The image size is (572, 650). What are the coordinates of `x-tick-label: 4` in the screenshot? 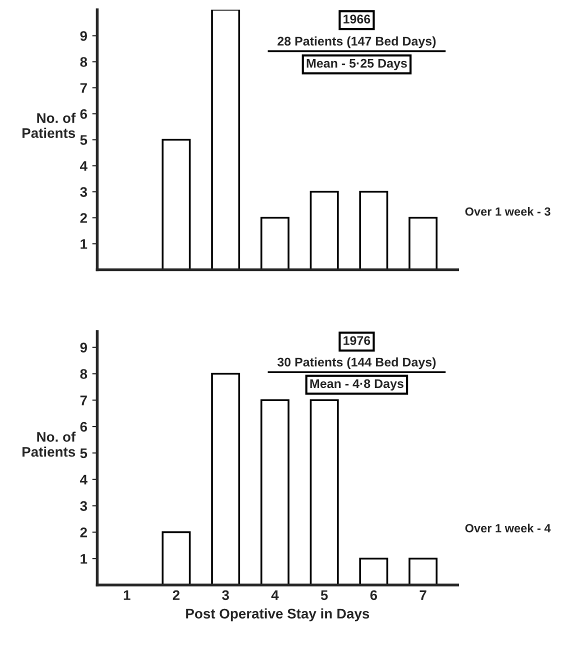 It's located at (275, 595).